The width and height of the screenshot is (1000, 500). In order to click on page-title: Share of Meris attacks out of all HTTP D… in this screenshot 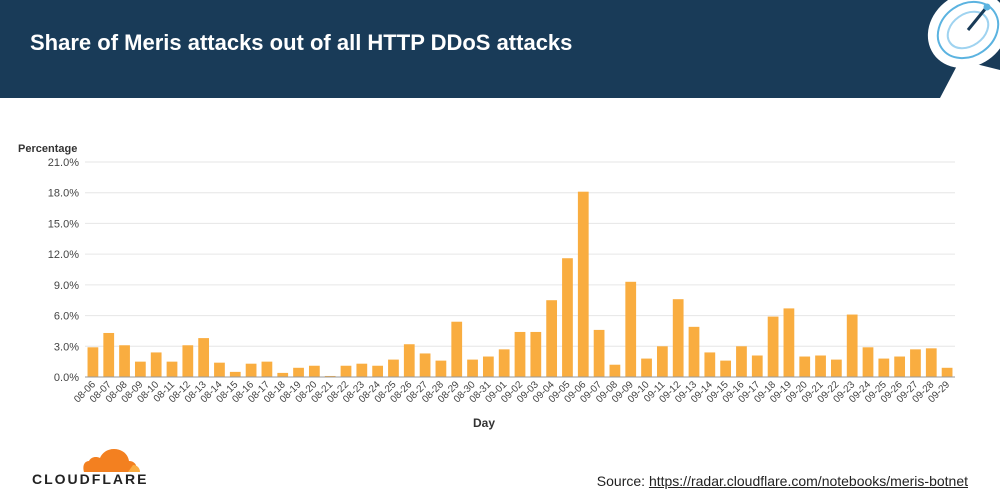, I will do `click(301, 42)`.